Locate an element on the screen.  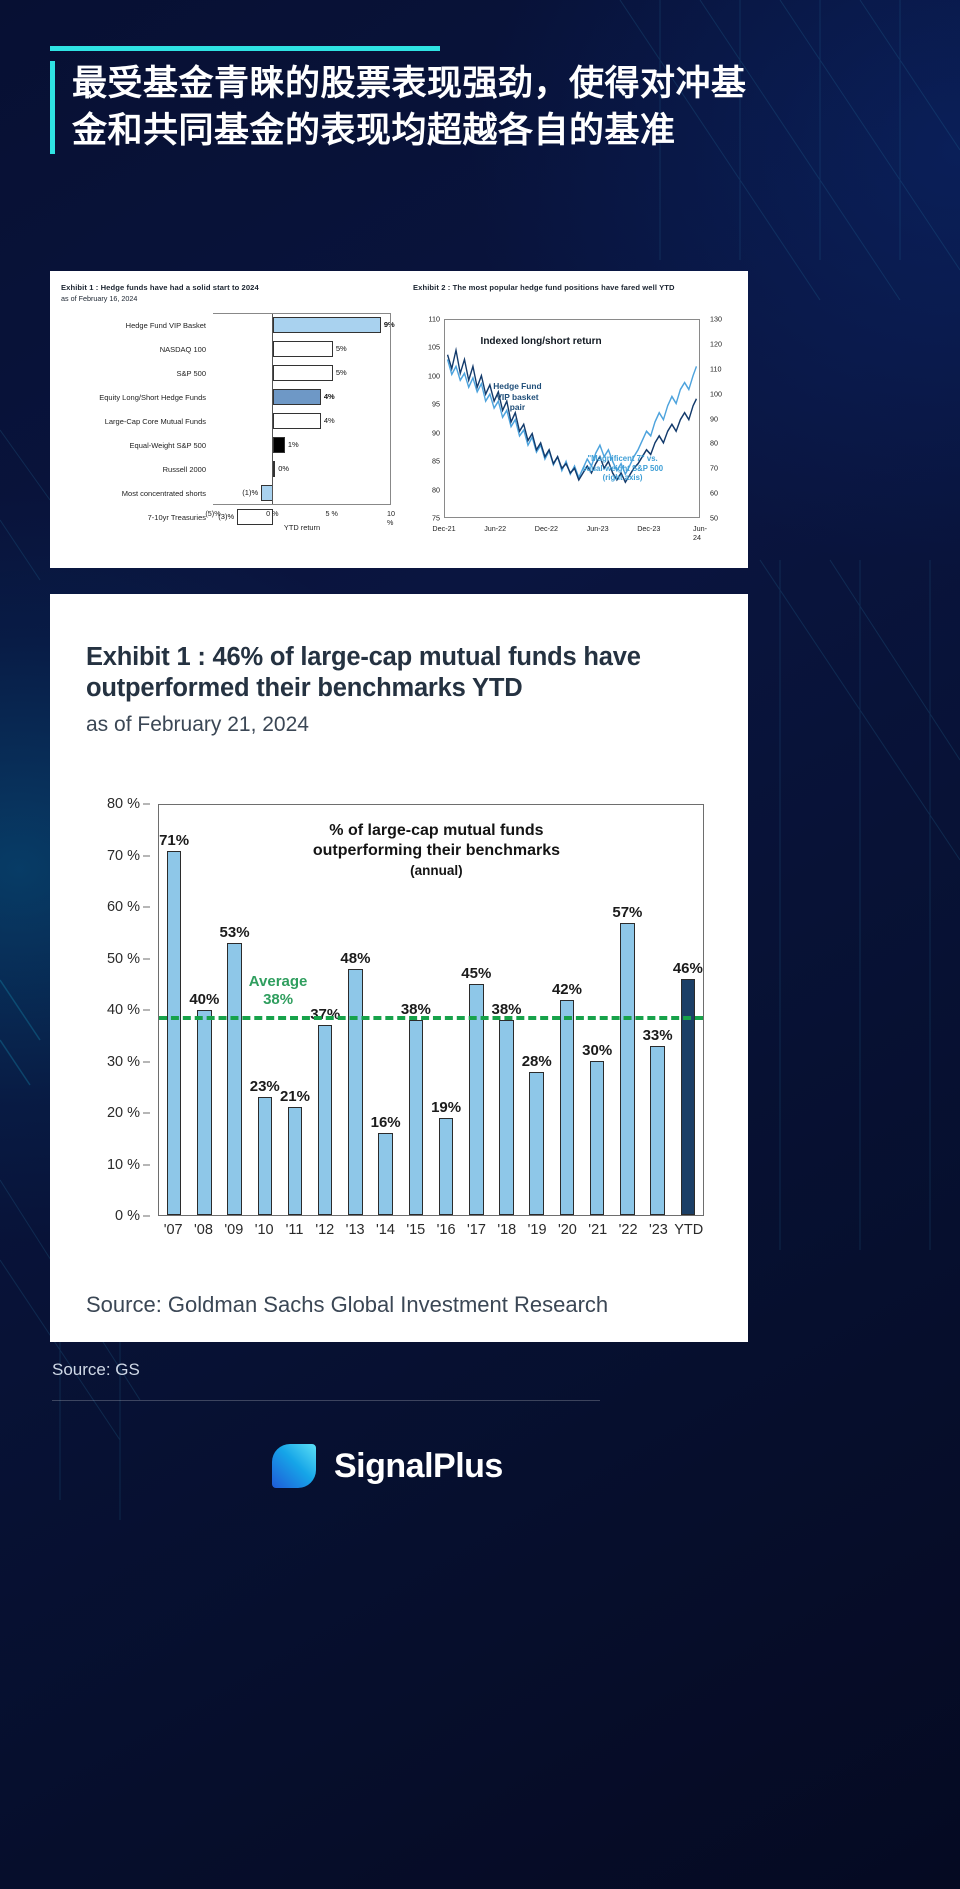
exhibit-1-small-row: Equity Long/Short Hedge Funds 4% is located at coordinates (227, 397).